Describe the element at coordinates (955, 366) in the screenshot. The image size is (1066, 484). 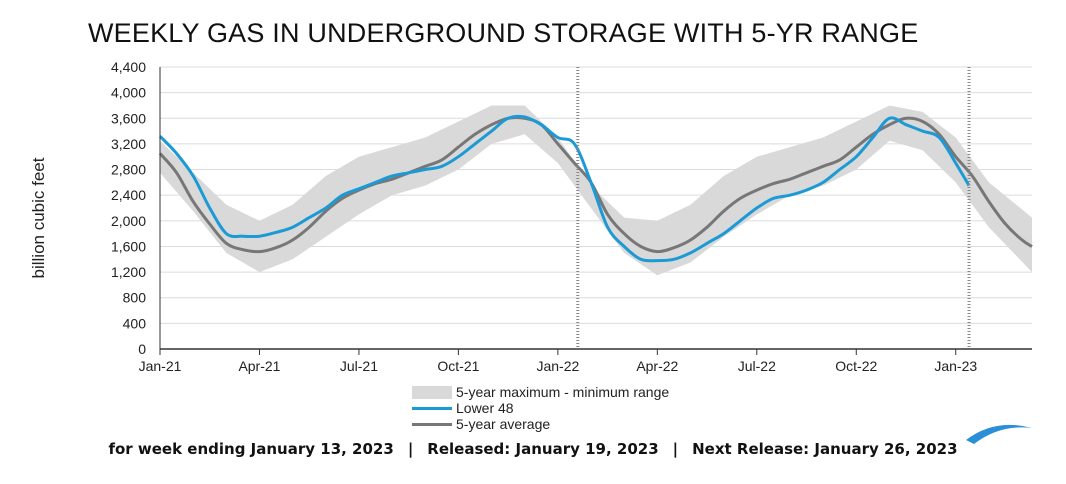
I see `x-tick-label: Jan-23` at that location.